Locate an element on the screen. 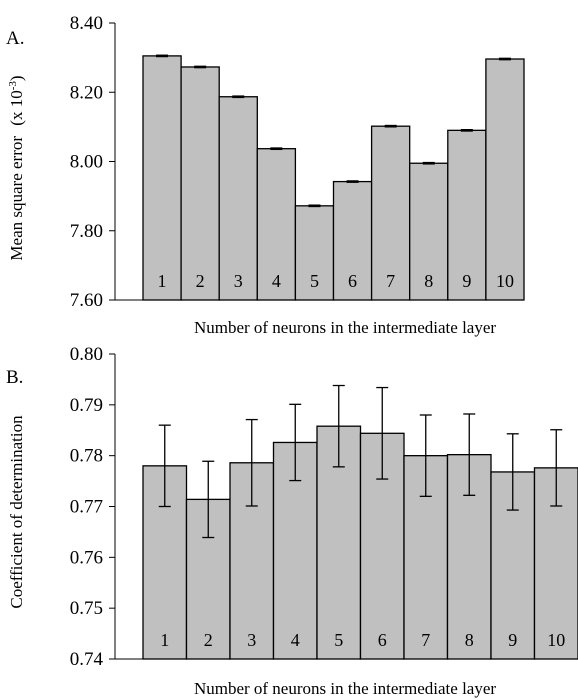 The width and height of the screenshot is (578, 700). panel-b-y-tick-label: 0.77 is located at coordinates (86, 507).